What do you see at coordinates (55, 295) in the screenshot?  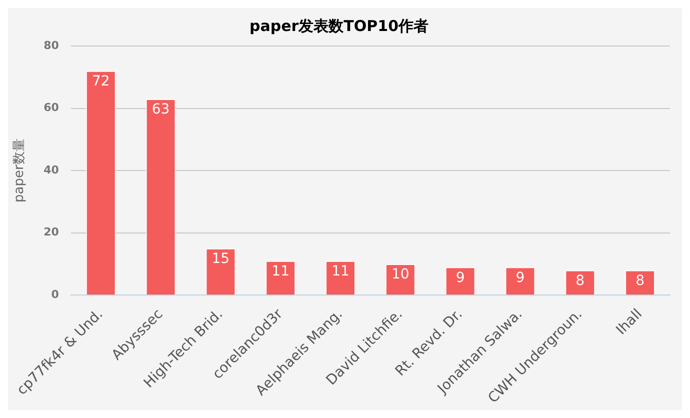 I see `y-tick-label: 0` at bounding box center [55, 295].